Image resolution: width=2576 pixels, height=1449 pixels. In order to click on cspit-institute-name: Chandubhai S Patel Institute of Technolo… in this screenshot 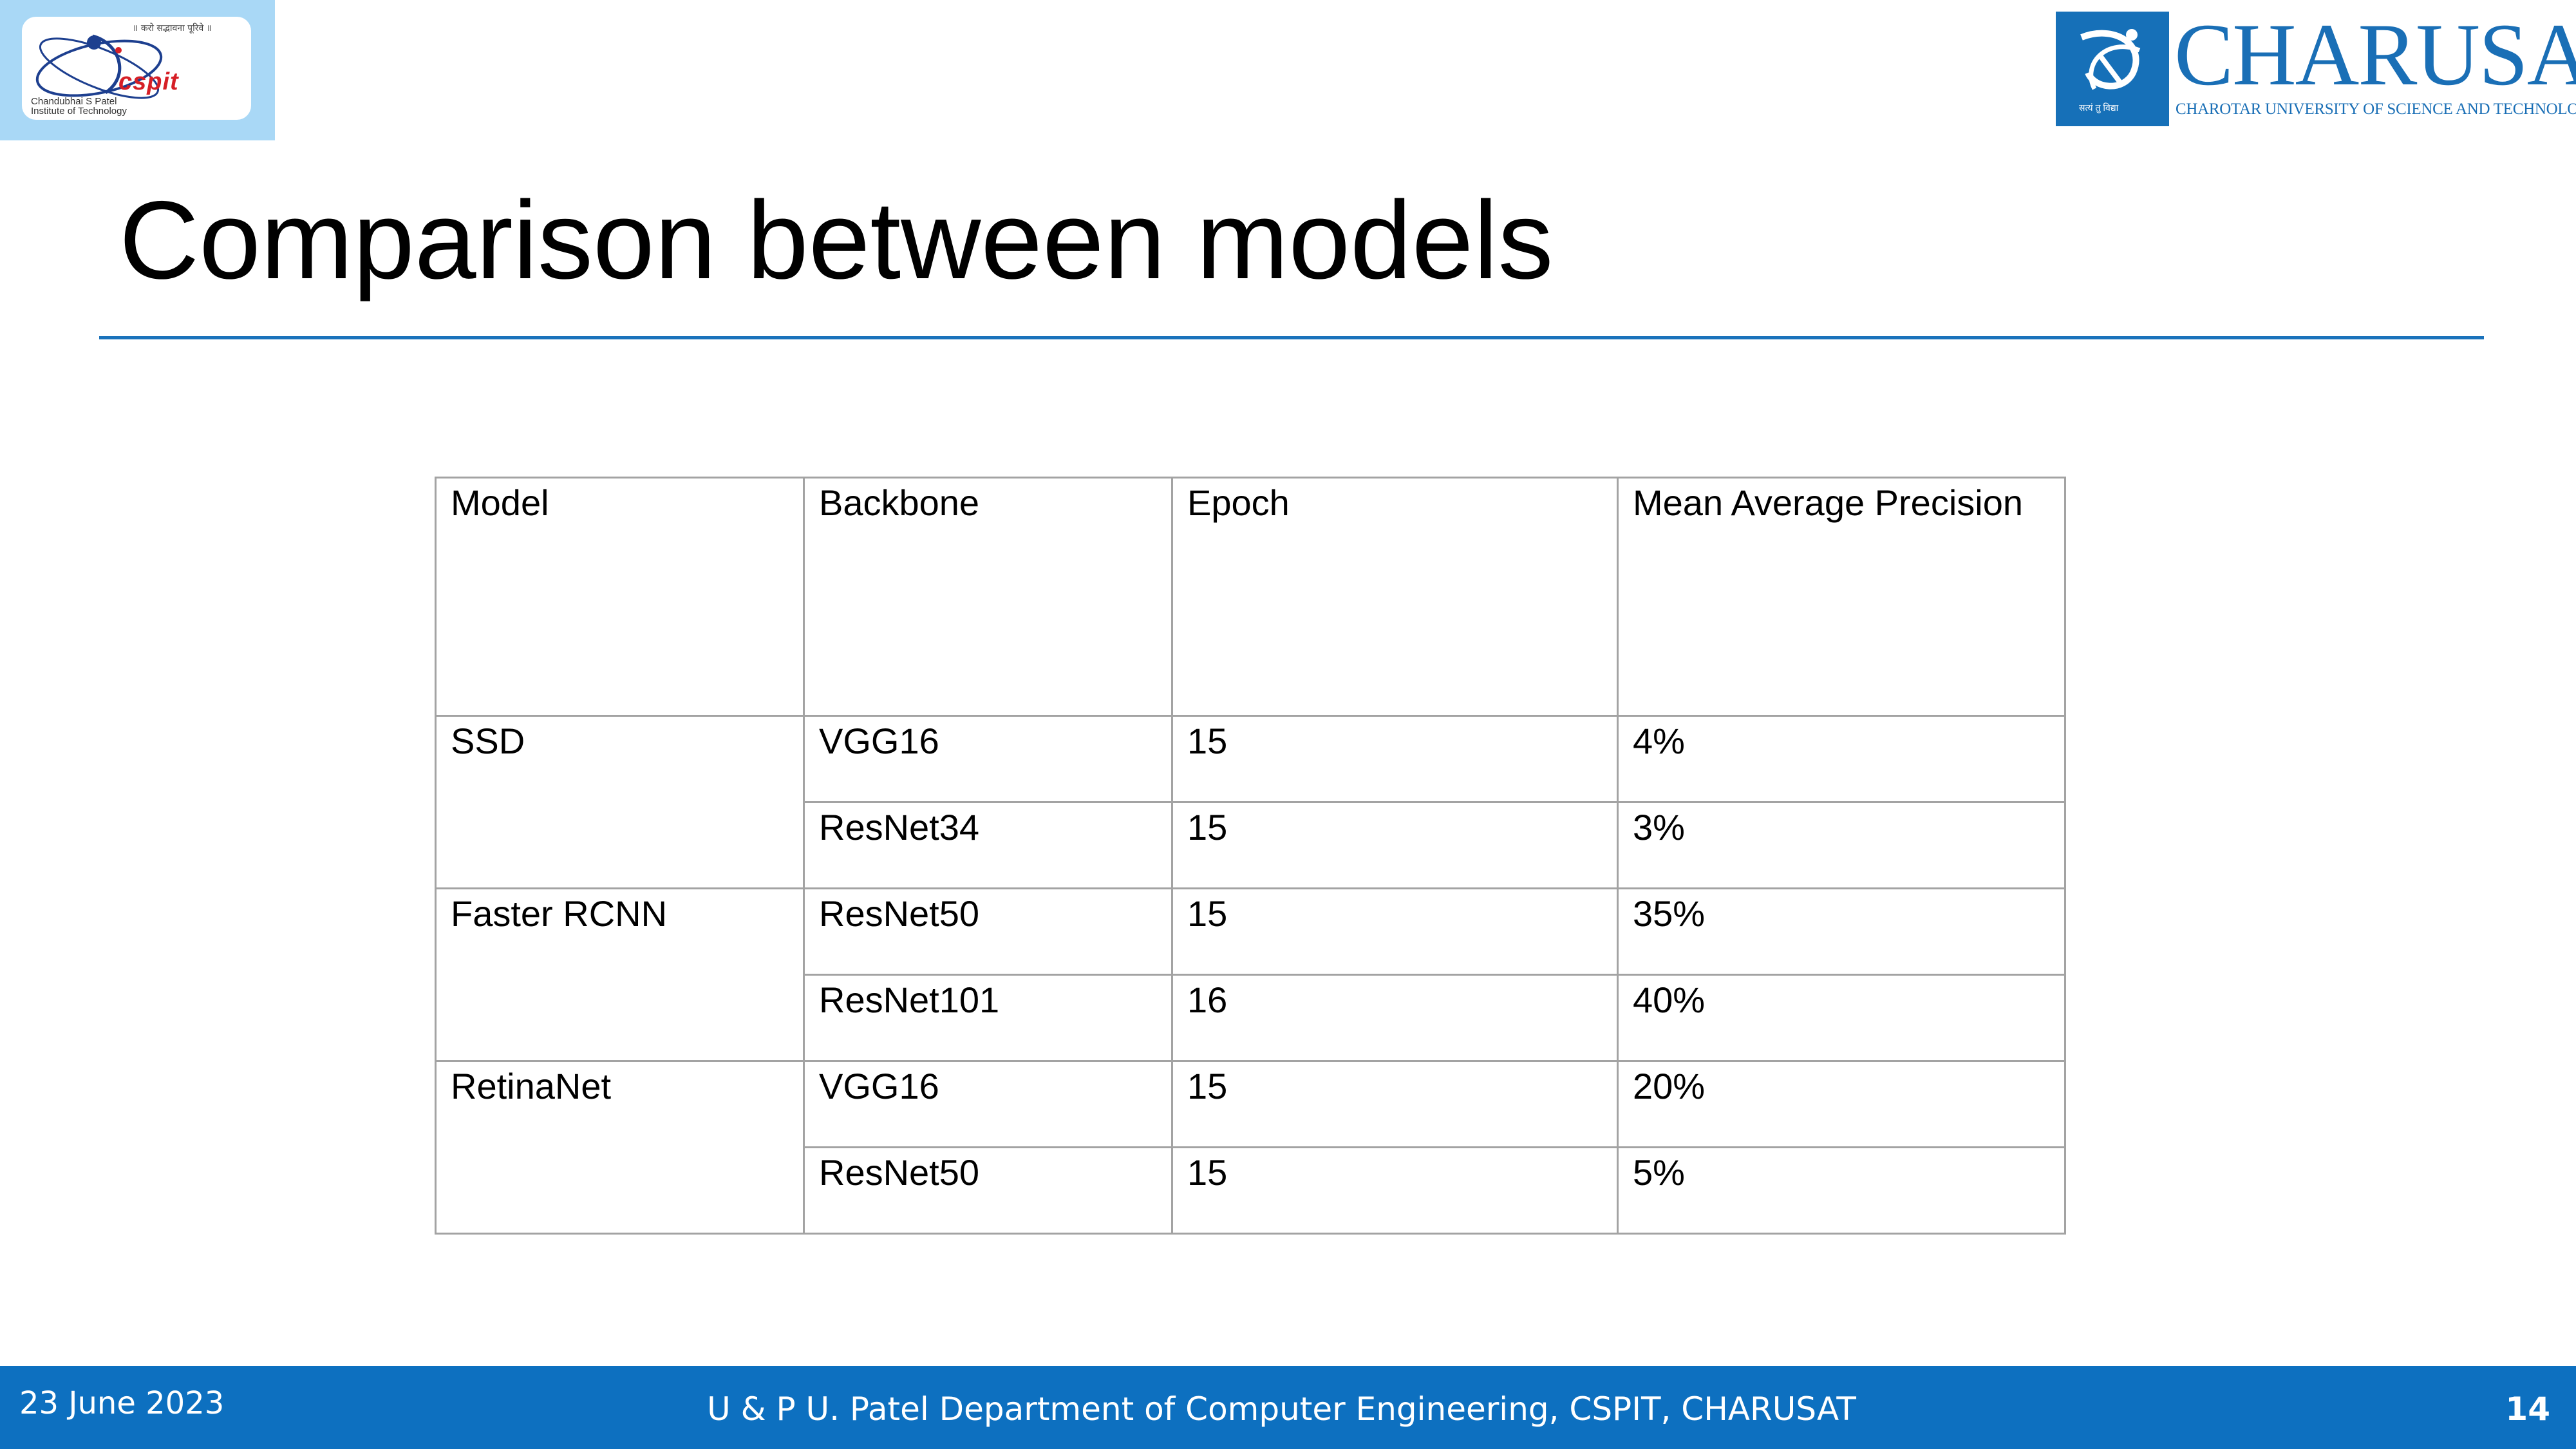, I will do `click(134, 107)`.